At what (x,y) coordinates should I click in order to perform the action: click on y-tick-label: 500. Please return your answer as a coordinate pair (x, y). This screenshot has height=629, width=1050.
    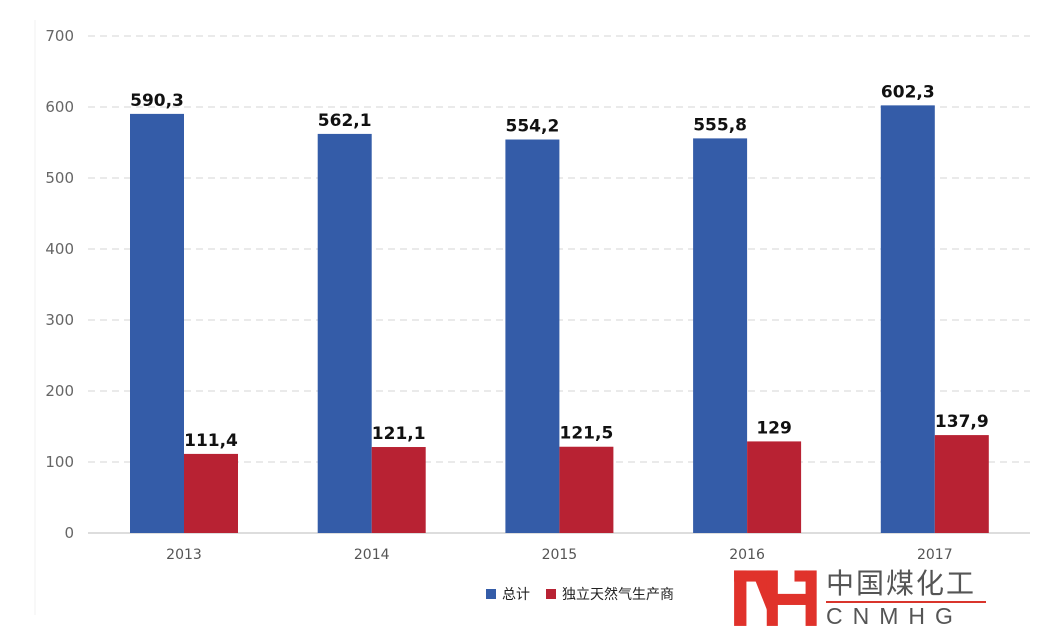
    Looking at the image, I should click on (59, 178).